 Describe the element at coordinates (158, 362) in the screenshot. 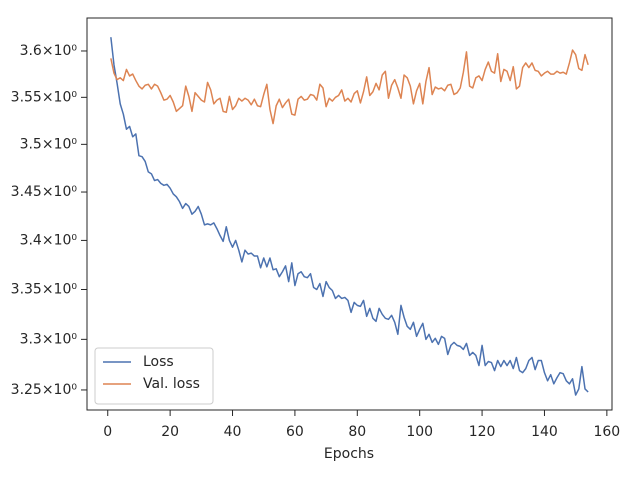

I see `legend-label: Loss` at that location.